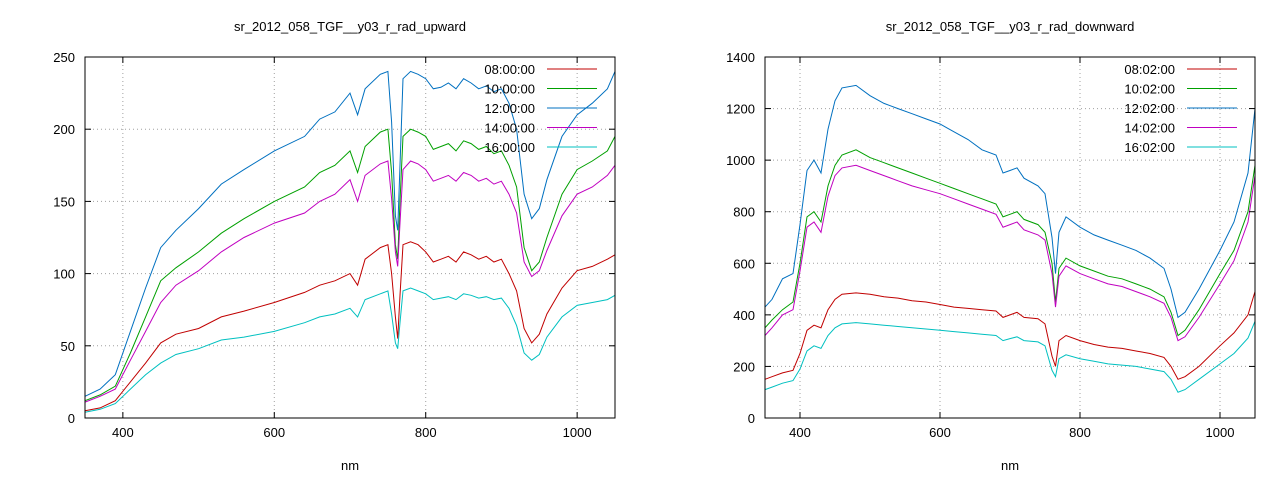 This screenshot has height=480, width=1280. I want to click on y-tick-label: 1200, so click(740, 109).